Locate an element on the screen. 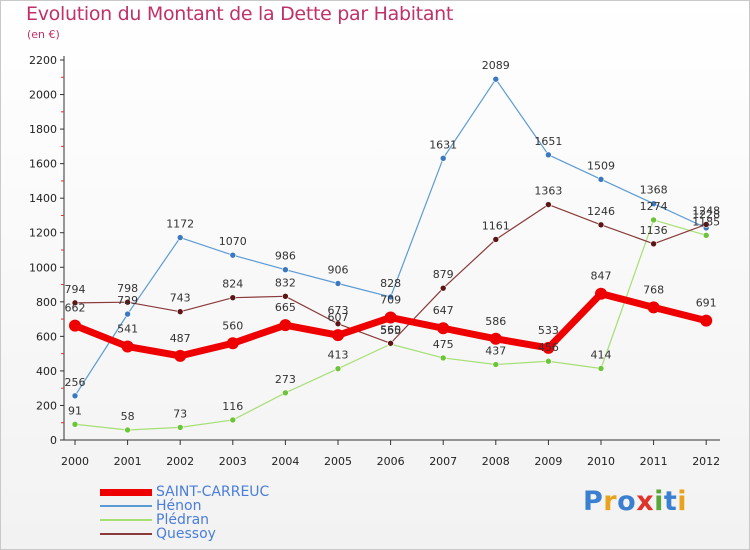 Image resolution: width=750 pixels, height=550 pixels. data-label: 555 is located at coordinates (390, 330).